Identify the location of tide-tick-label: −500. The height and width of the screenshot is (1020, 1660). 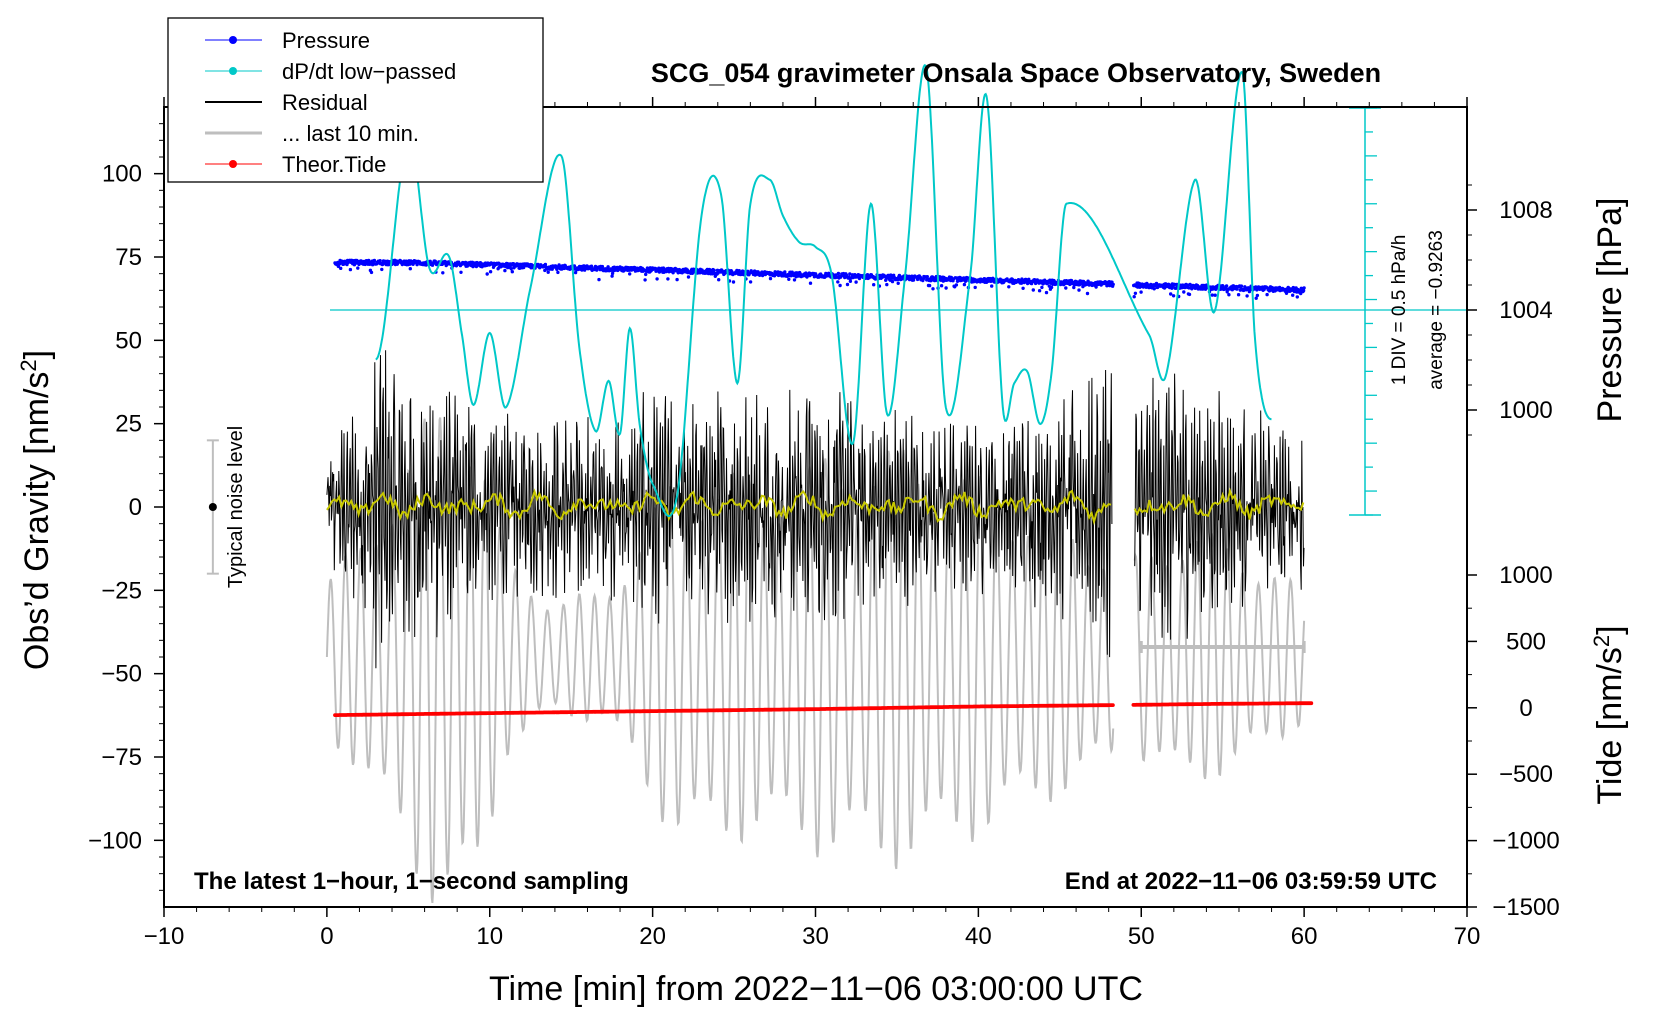
(1526, 774).